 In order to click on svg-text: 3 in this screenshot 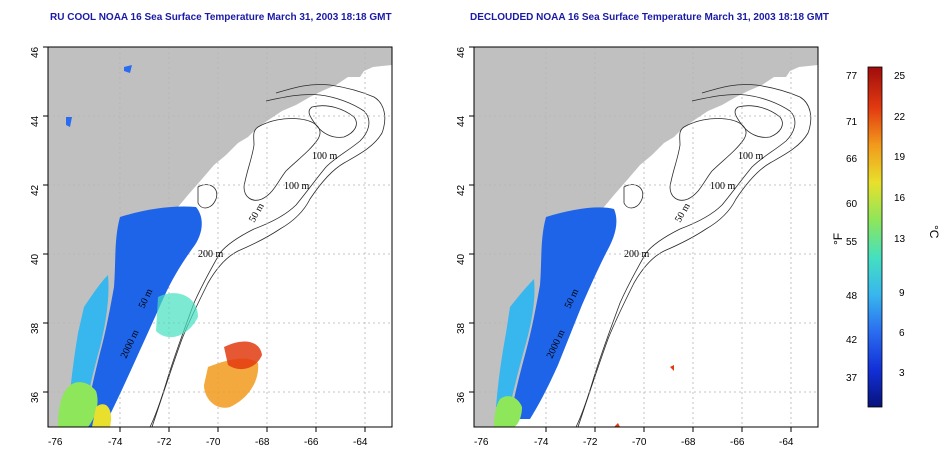, I will do `click(902, 373)`.